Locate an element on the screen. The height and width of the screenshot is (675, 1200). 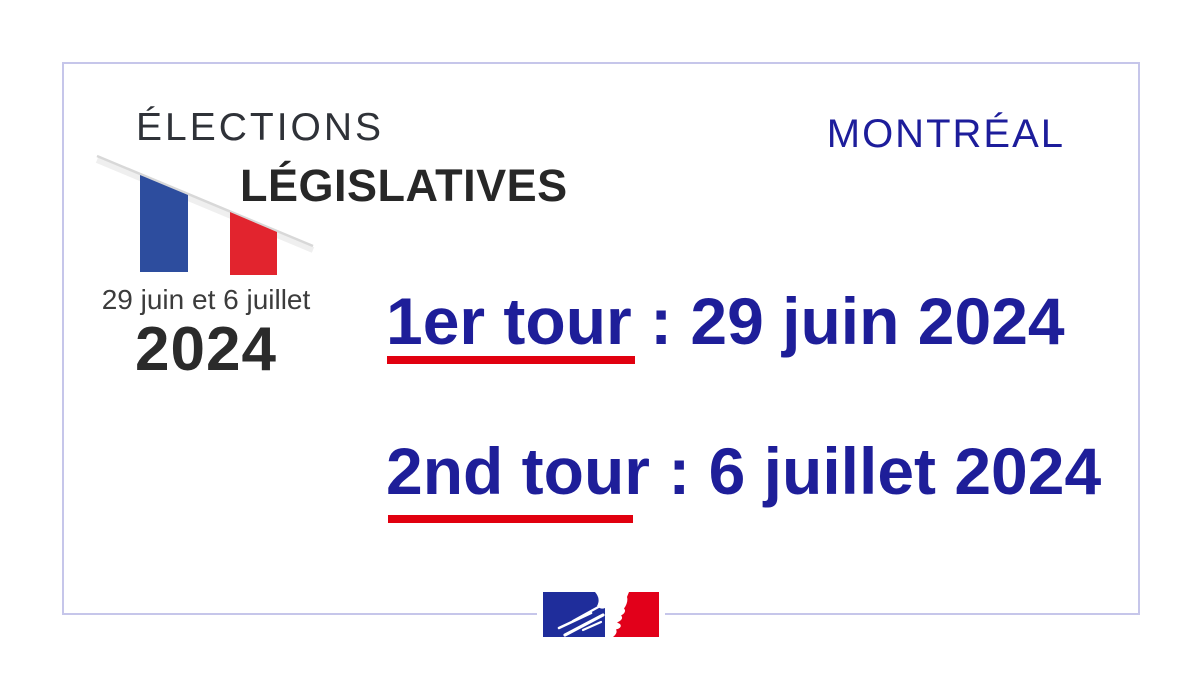
election-dates: 29 juin et 6 juillet is located at coordinates (206, 299).